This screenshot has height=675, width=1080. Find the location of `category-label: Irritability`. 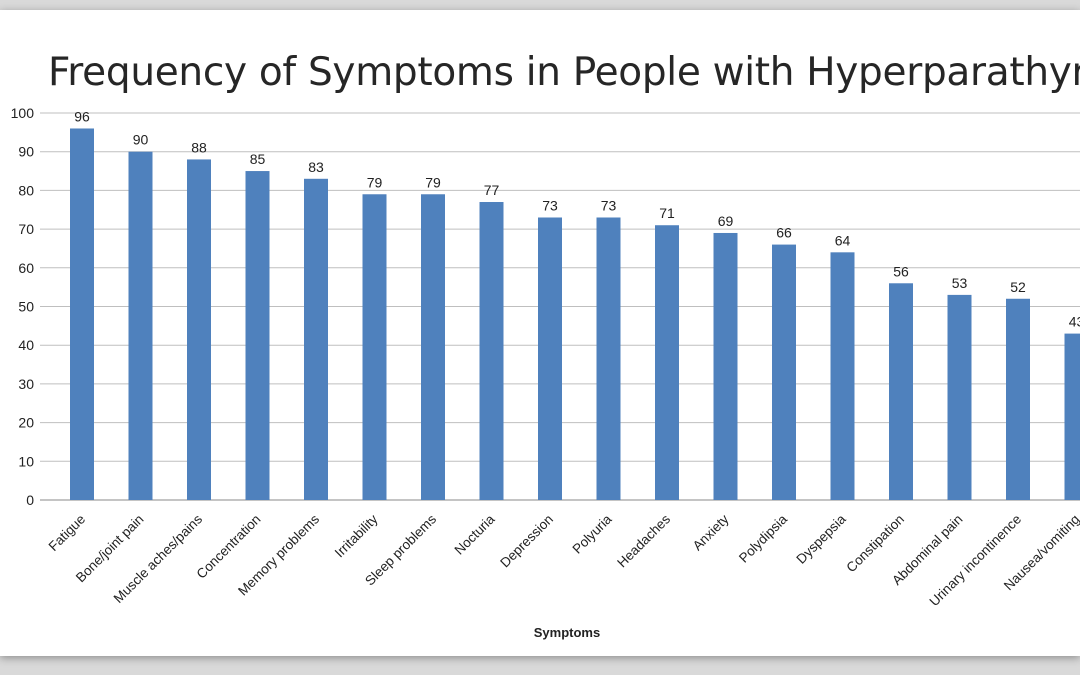

category-label: Irritability is located at coordinates (356, 535).